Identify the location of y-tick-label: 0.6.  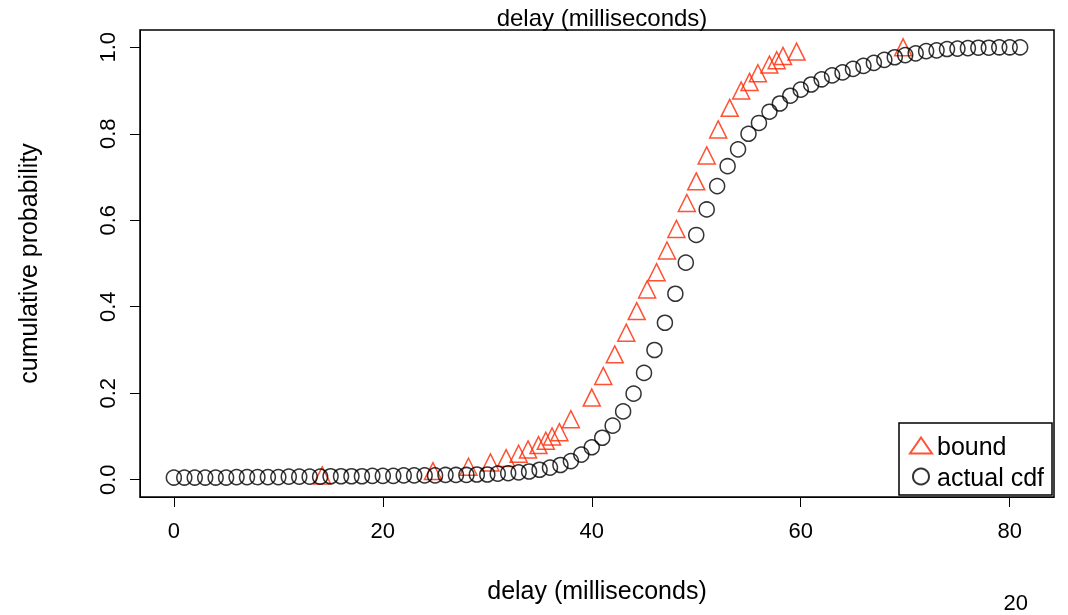
(107, 220).